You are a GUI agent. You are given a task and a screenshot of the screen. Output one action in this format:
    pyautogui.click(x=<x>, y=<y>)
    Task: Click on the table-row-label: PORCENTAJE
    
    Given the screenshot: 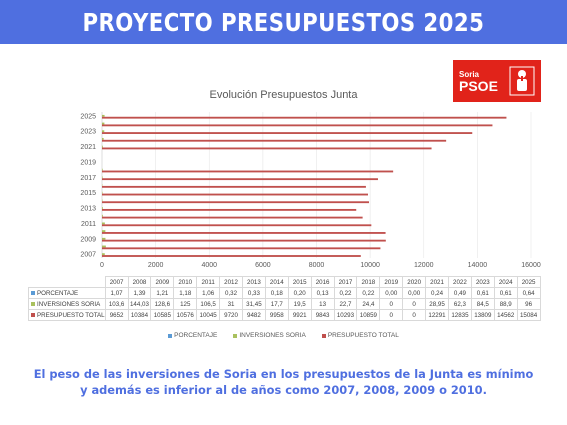 What is the action you would take?
    pyautogui.click(x=67, y=293)
    